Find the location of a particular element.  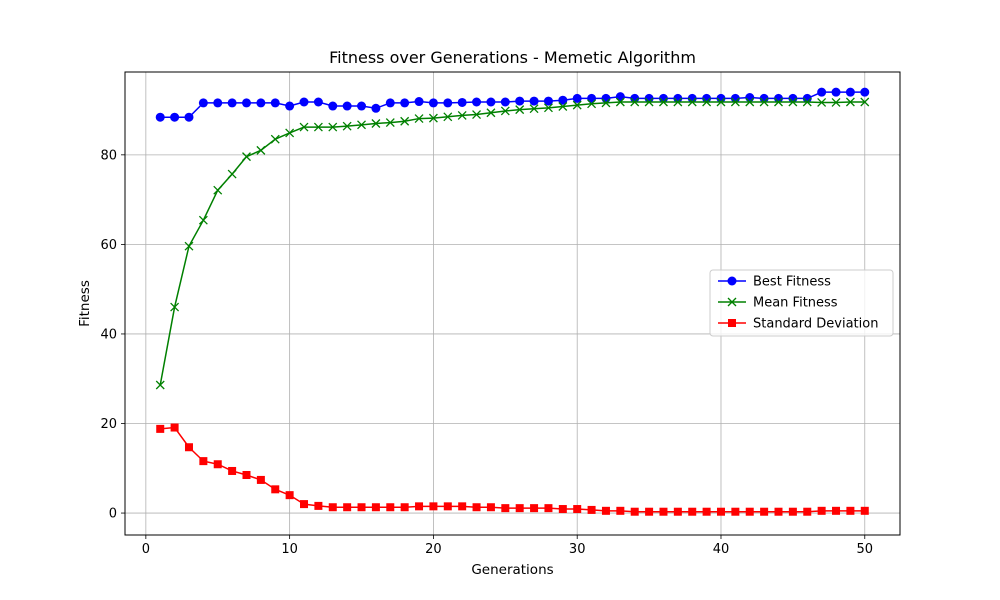

legend-item-best-fitness: Best Fitness is located at coordinates (774, 282).